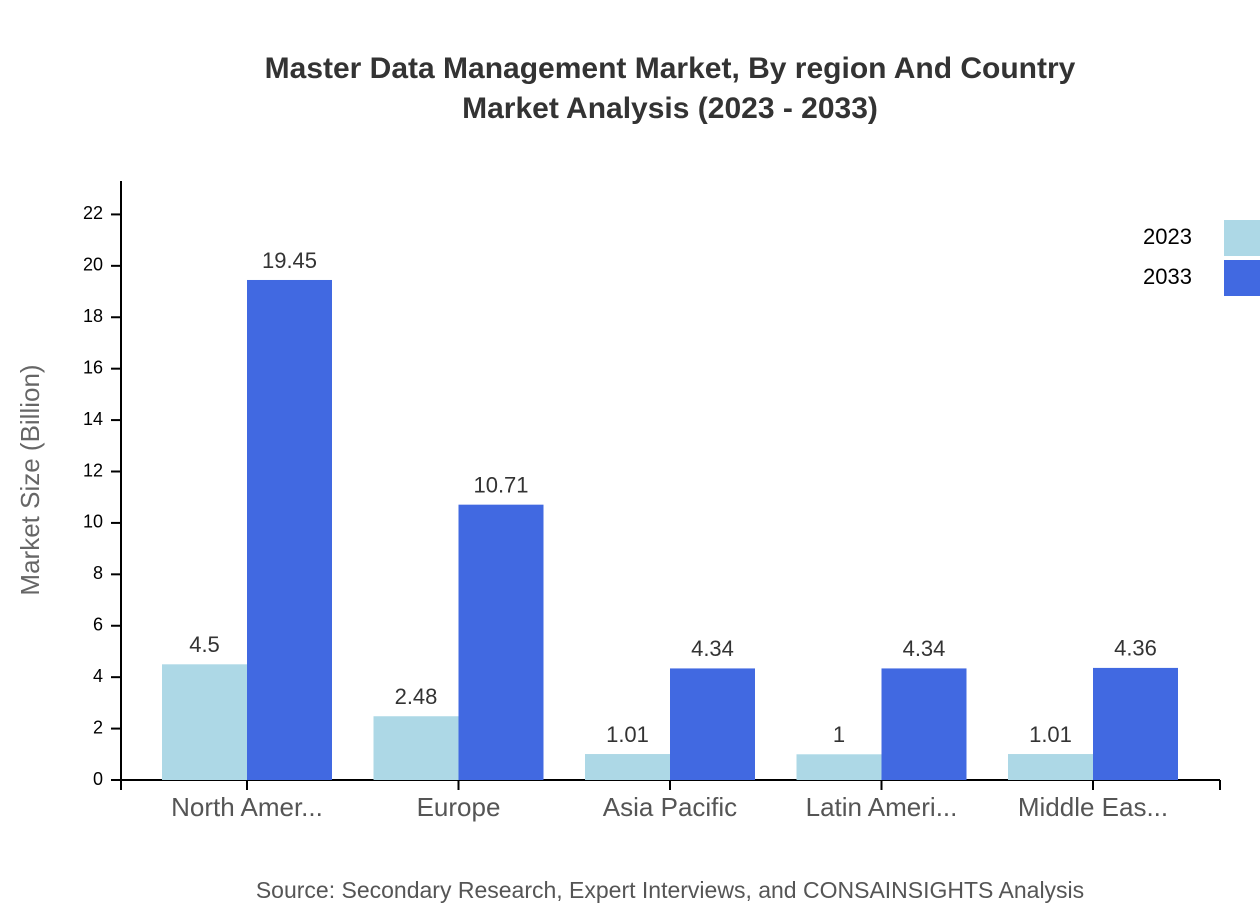 Image resolution: width=1260 pixels, height=920 pixels. I want to click on x-tick-label: Asia Pacific, so click(670, 807).